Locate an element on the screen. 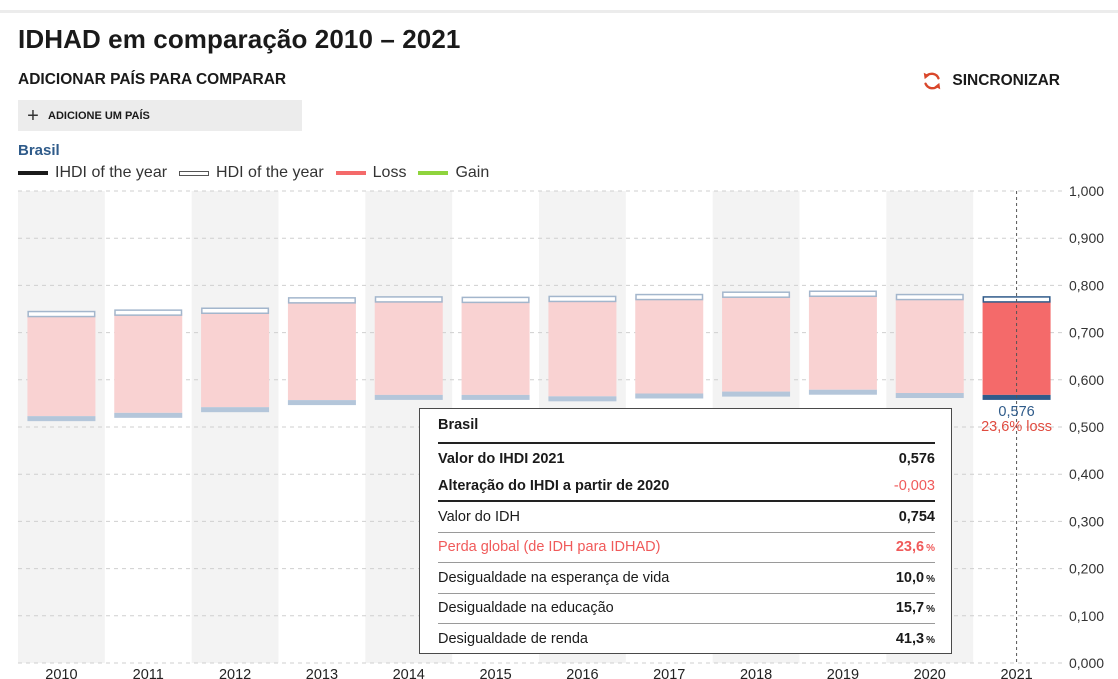 The height and width of the screenshot is (679, 1118). add-country-button: + ADICIONE UM PAÍS is located at coordinates (160, 115).